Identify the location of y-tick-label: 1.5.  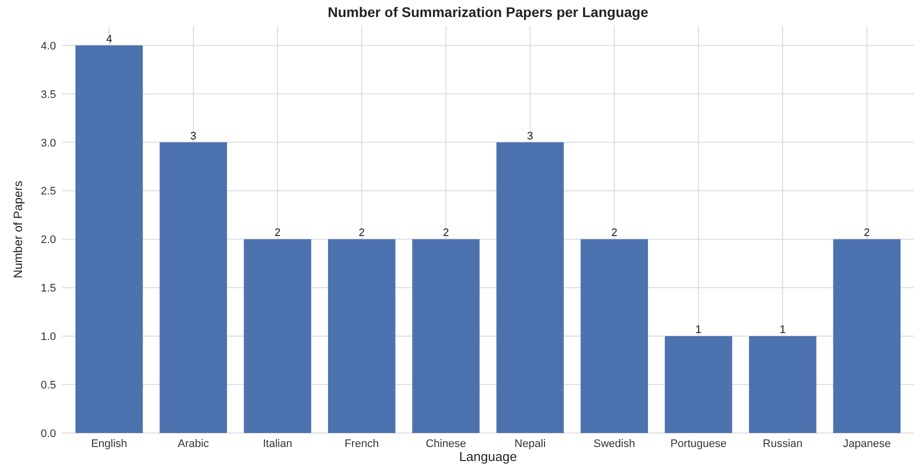
(48, 288).